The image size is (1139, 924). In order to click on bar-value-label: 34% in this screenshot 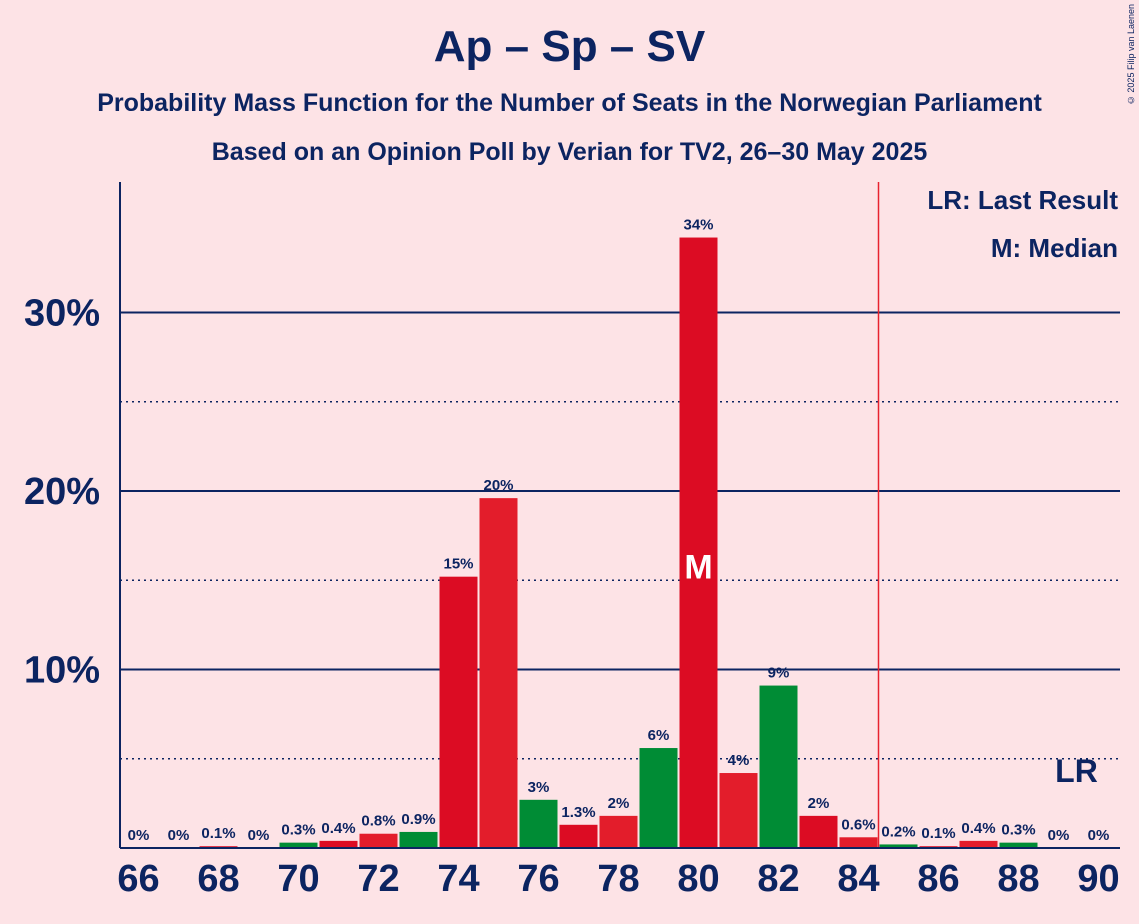, I will do `click(698, 225)`.